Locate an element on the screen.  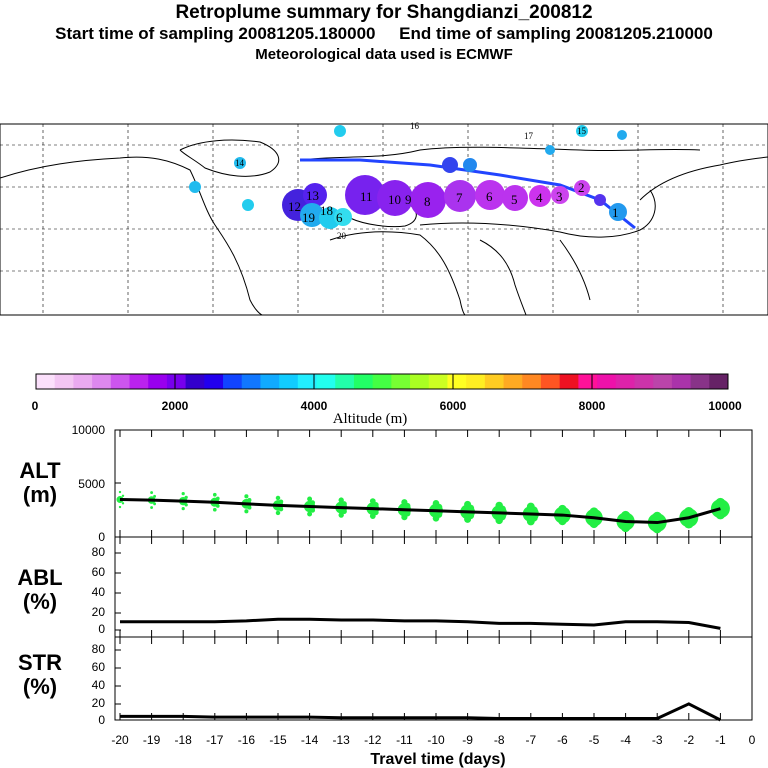
str-y-tick-labels: 80 60 40 20 0 is located at coordinates (99, 684).